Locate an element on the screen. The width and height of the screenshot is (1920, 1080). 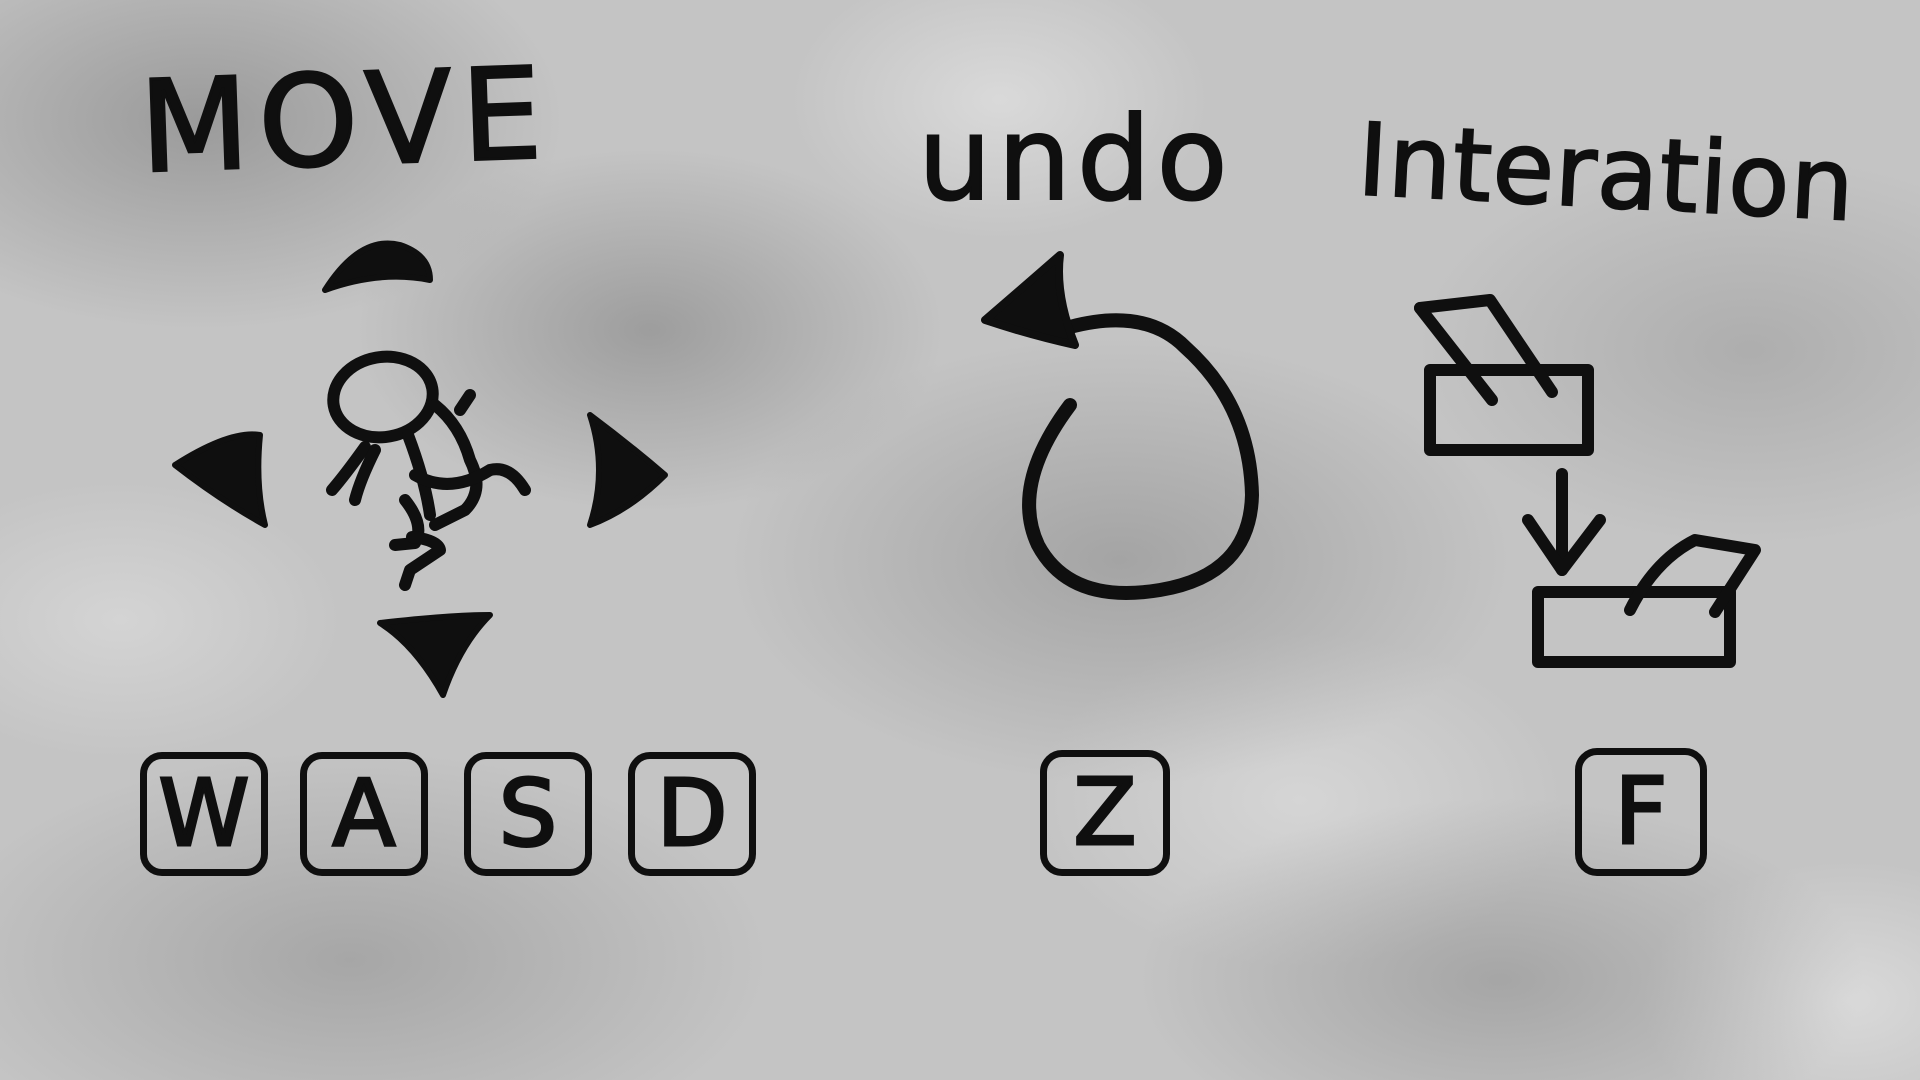
key-s: S is located at coordinates (528, 814).